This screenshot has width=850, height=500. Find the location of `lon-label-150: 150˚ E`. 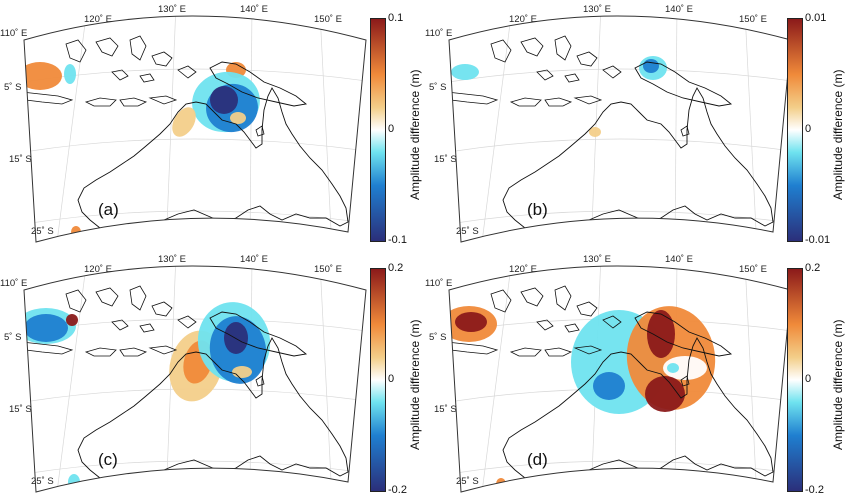

lon-label-150: 150˚ E is located at coordinates (753, 19).